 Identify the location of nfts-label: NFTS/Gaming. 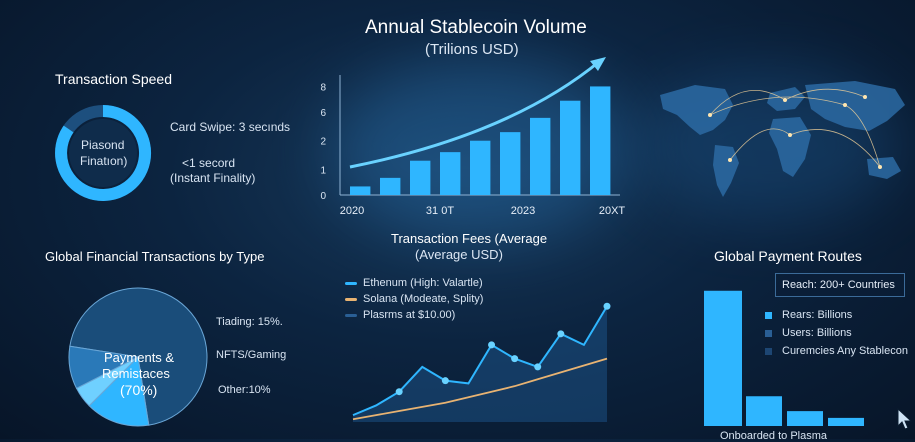
(251, 355).